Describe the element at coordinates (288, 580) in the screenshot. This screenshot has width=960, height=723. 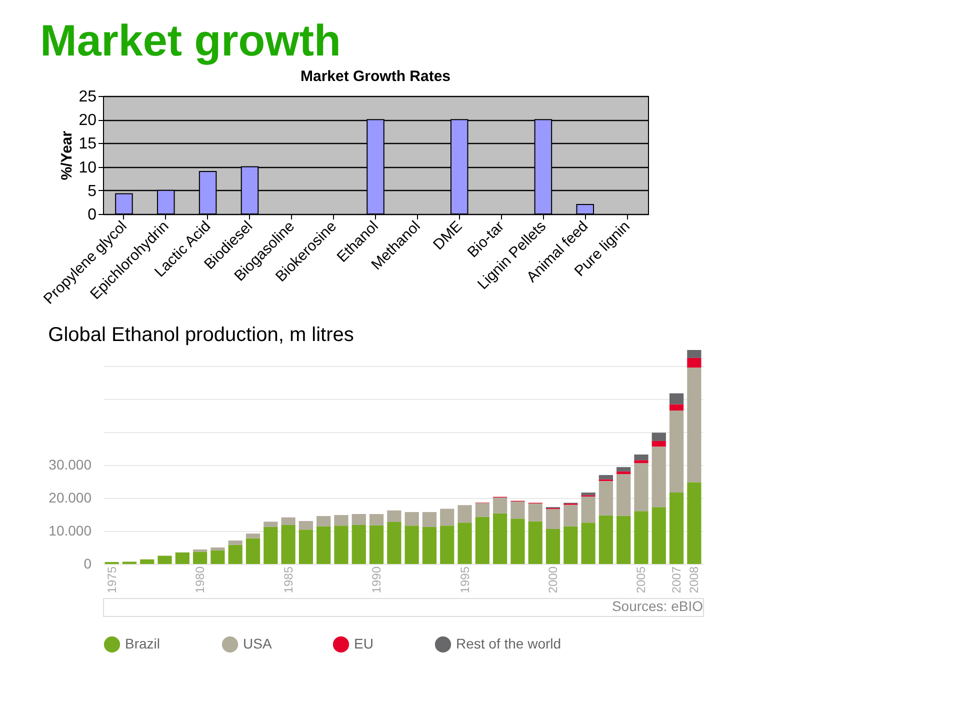
I see `x-tick-label: 1985` at that location.